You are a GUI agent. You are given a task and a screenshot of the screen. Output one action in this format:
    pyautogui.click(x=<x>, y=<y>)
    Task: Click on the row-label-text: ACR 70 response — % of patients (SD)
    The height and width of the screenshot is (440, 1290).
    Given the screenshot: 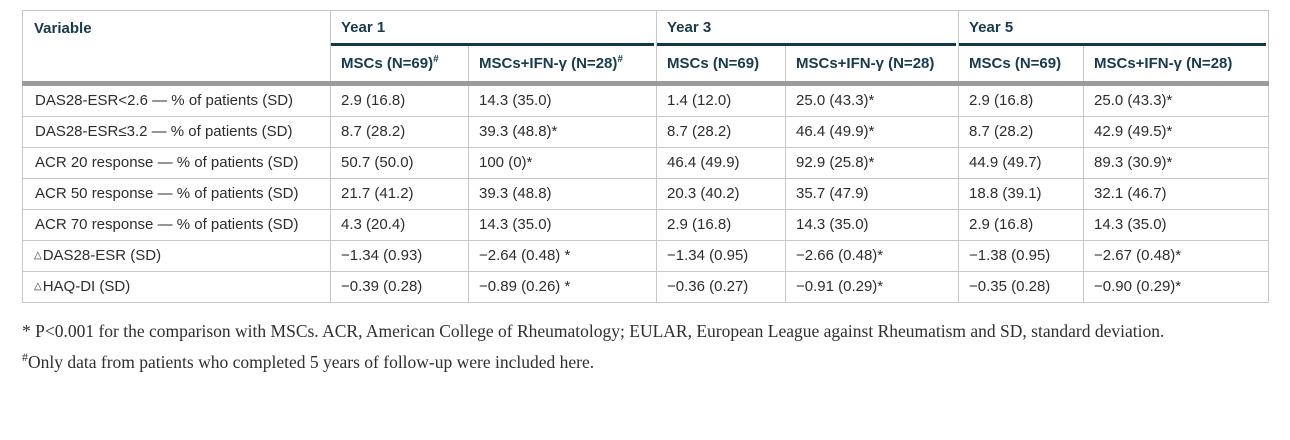 What is the action you would take?
    pyautogui.click(x=167, y=224)
    